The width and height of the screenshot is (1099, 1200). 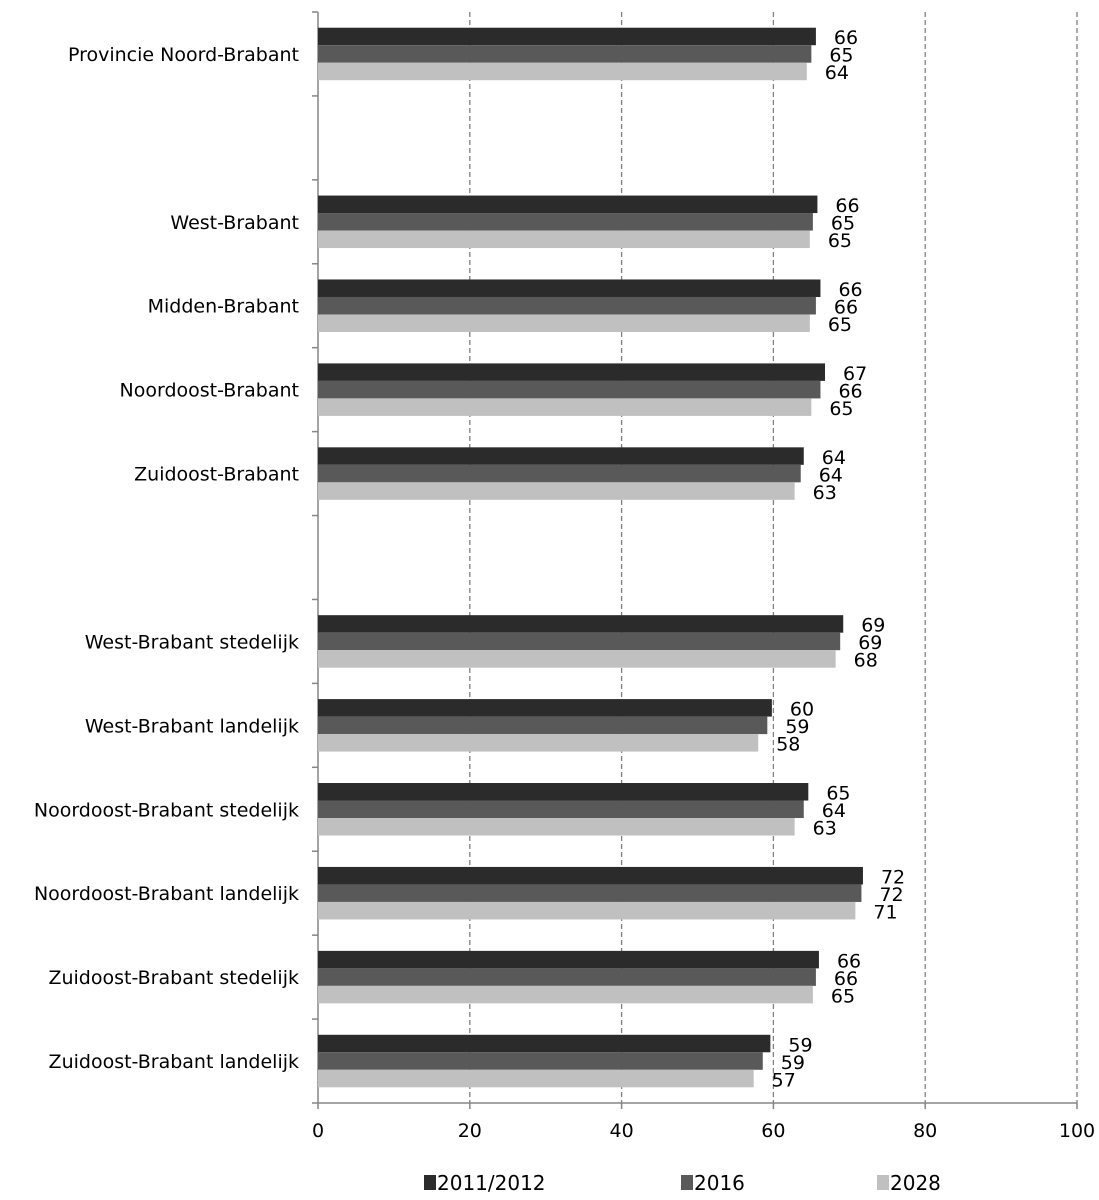 I want to click on category-label: Midden-Brabant, so click(x=223, y=307).